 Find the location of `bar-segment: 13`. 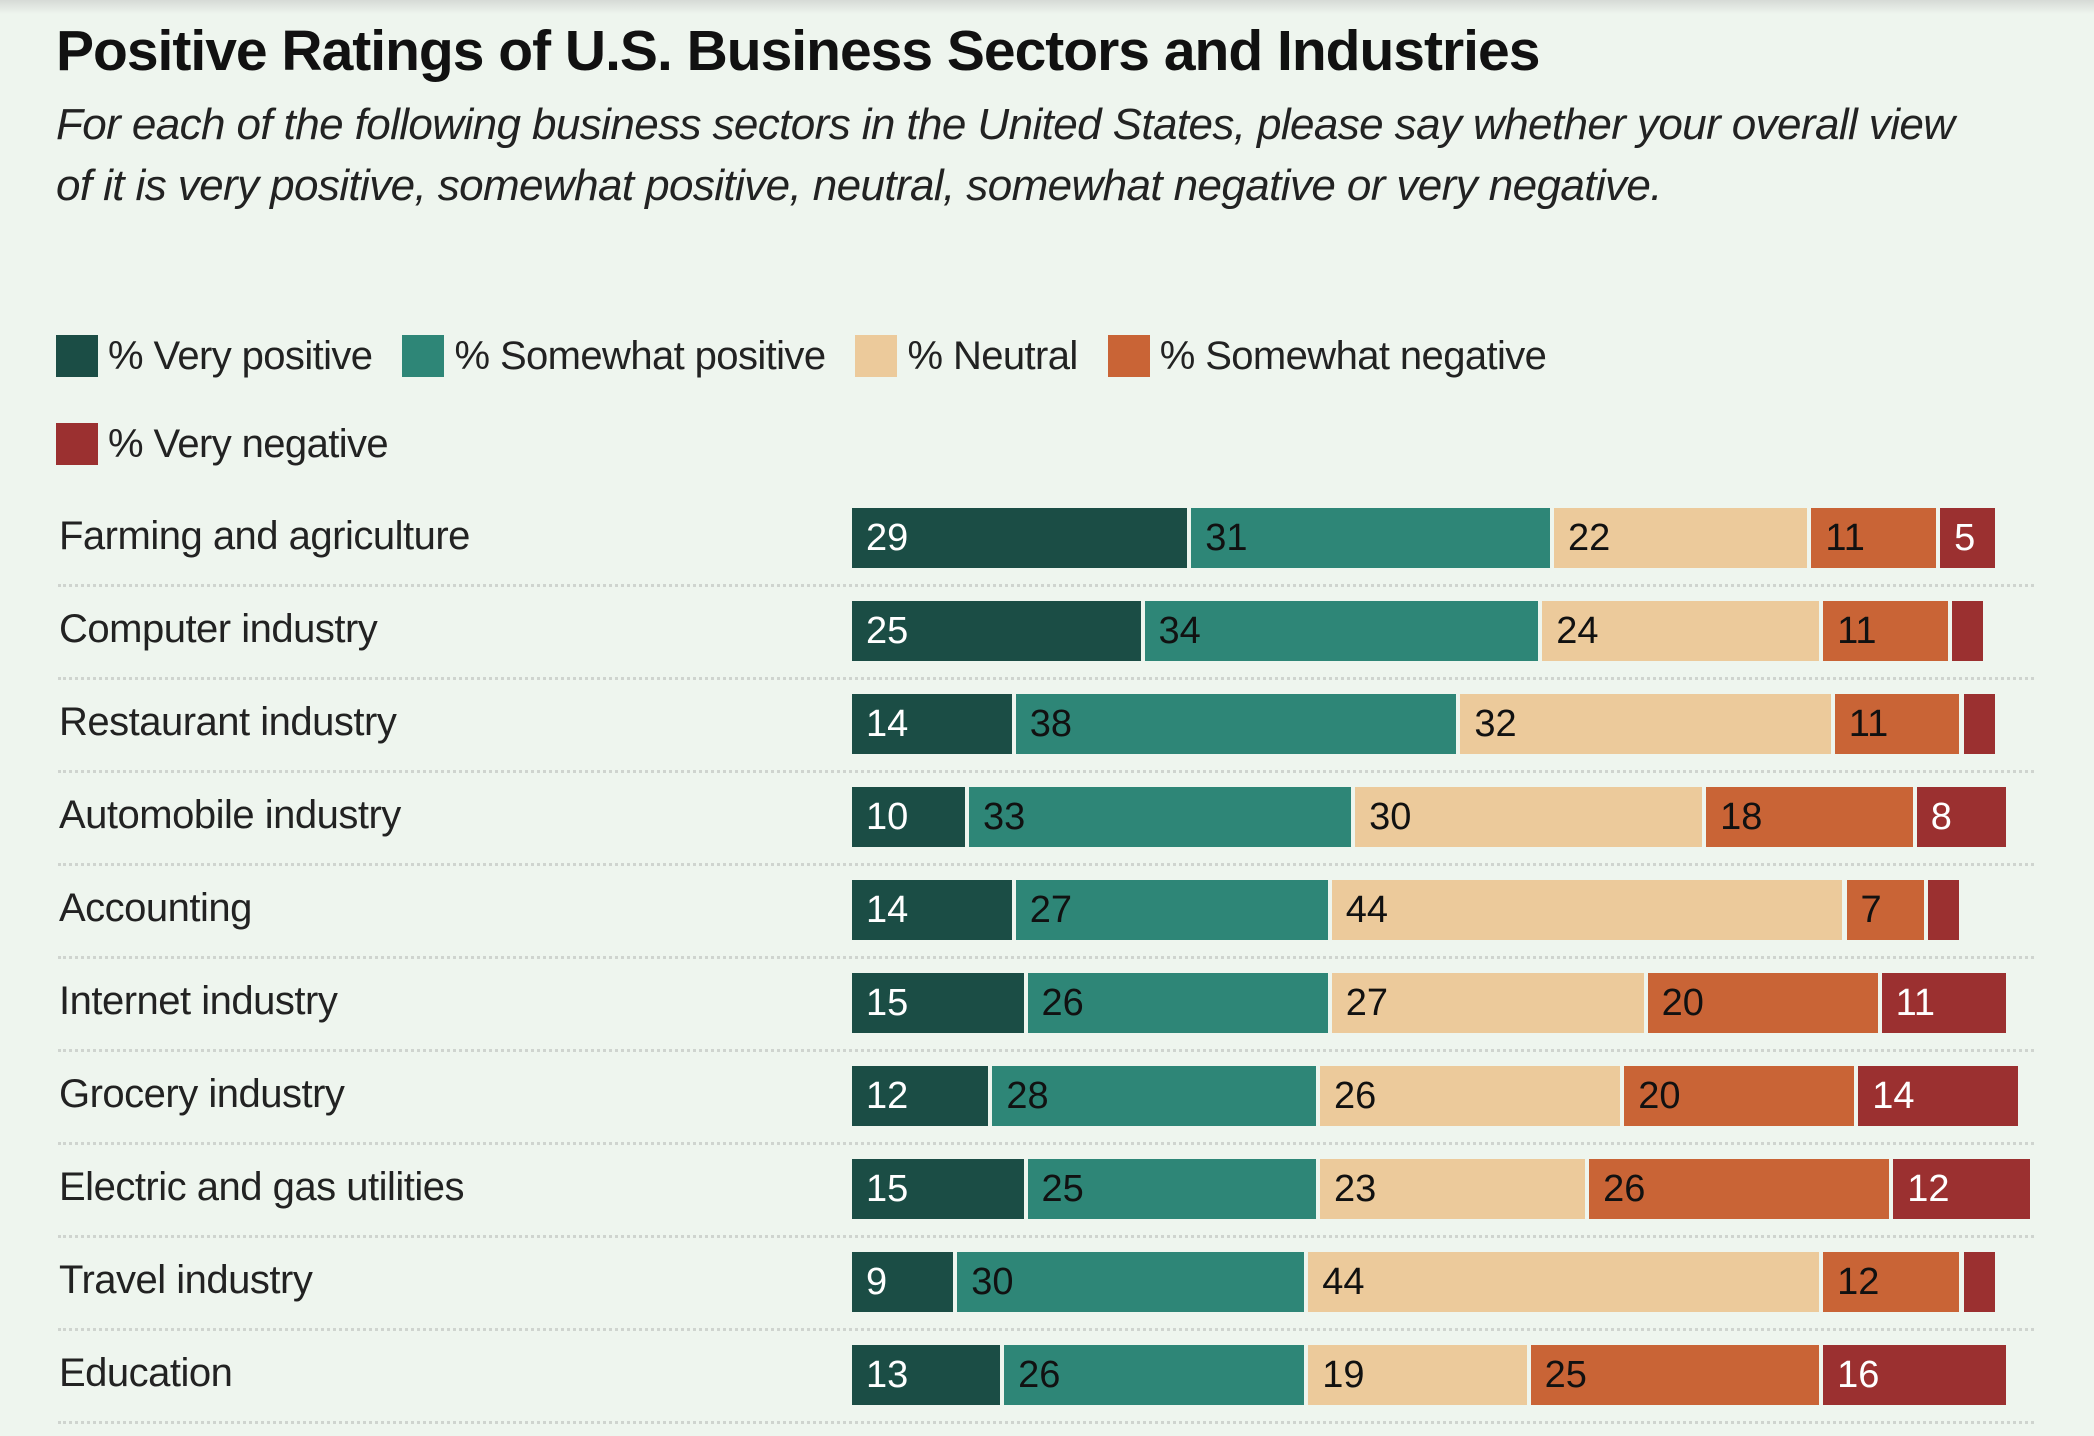

bar-segment: 13 is located at coordinates (928, 1375).